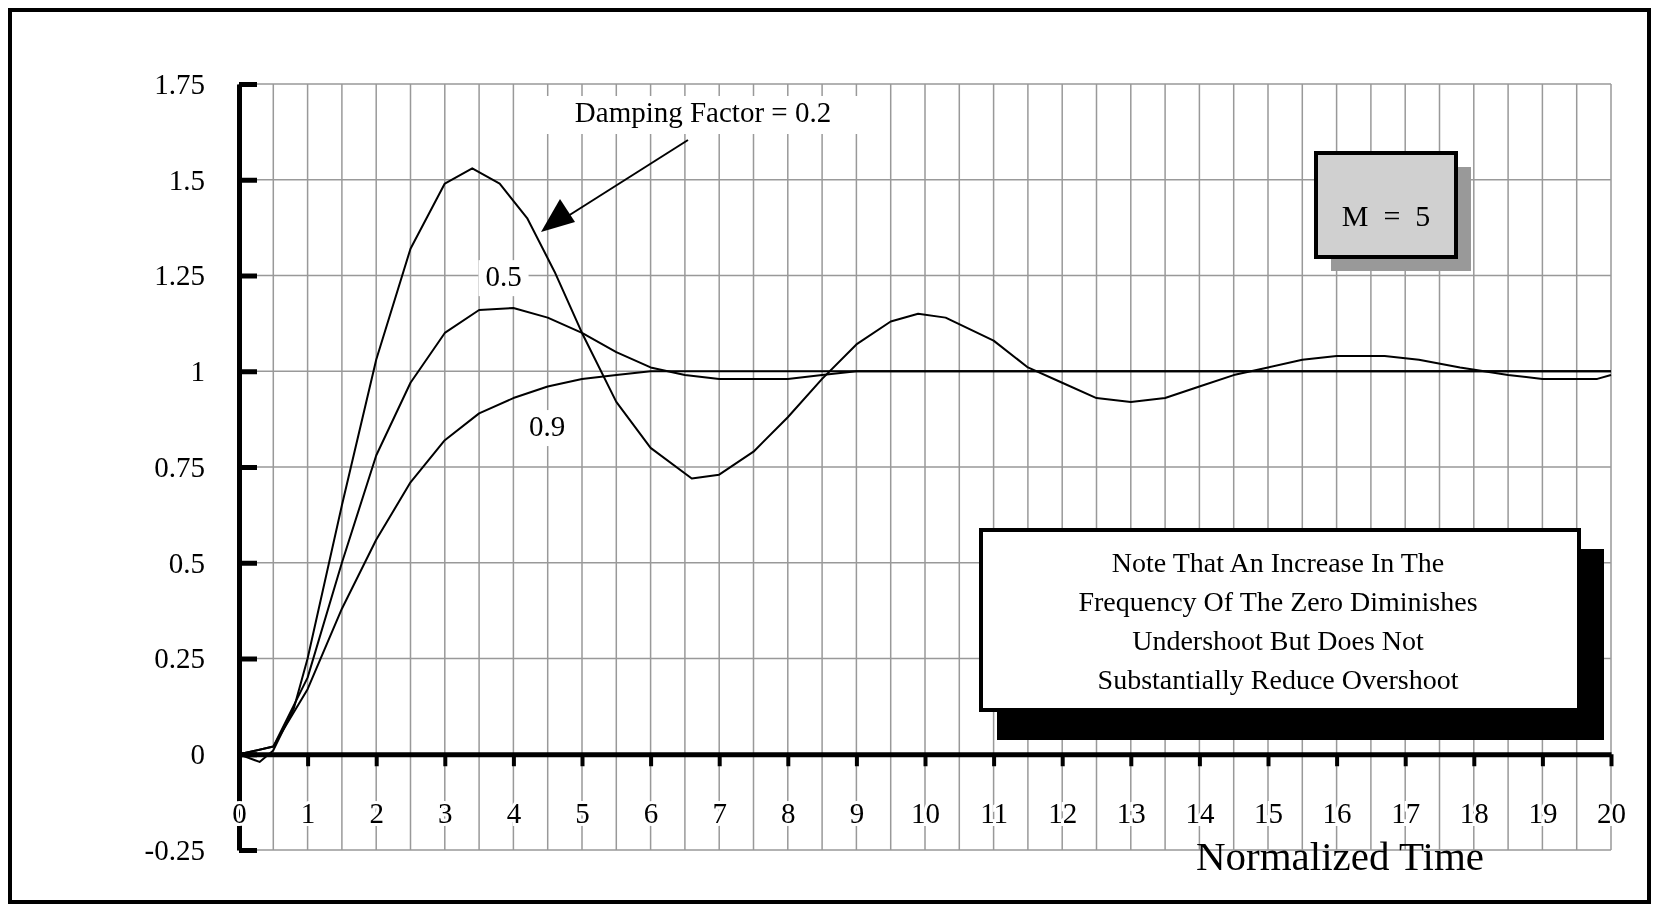  What do you see at coordinates (197, 371) in the screenshot?
I see `y-tick-label: 1` at bounding box center [197, 371].